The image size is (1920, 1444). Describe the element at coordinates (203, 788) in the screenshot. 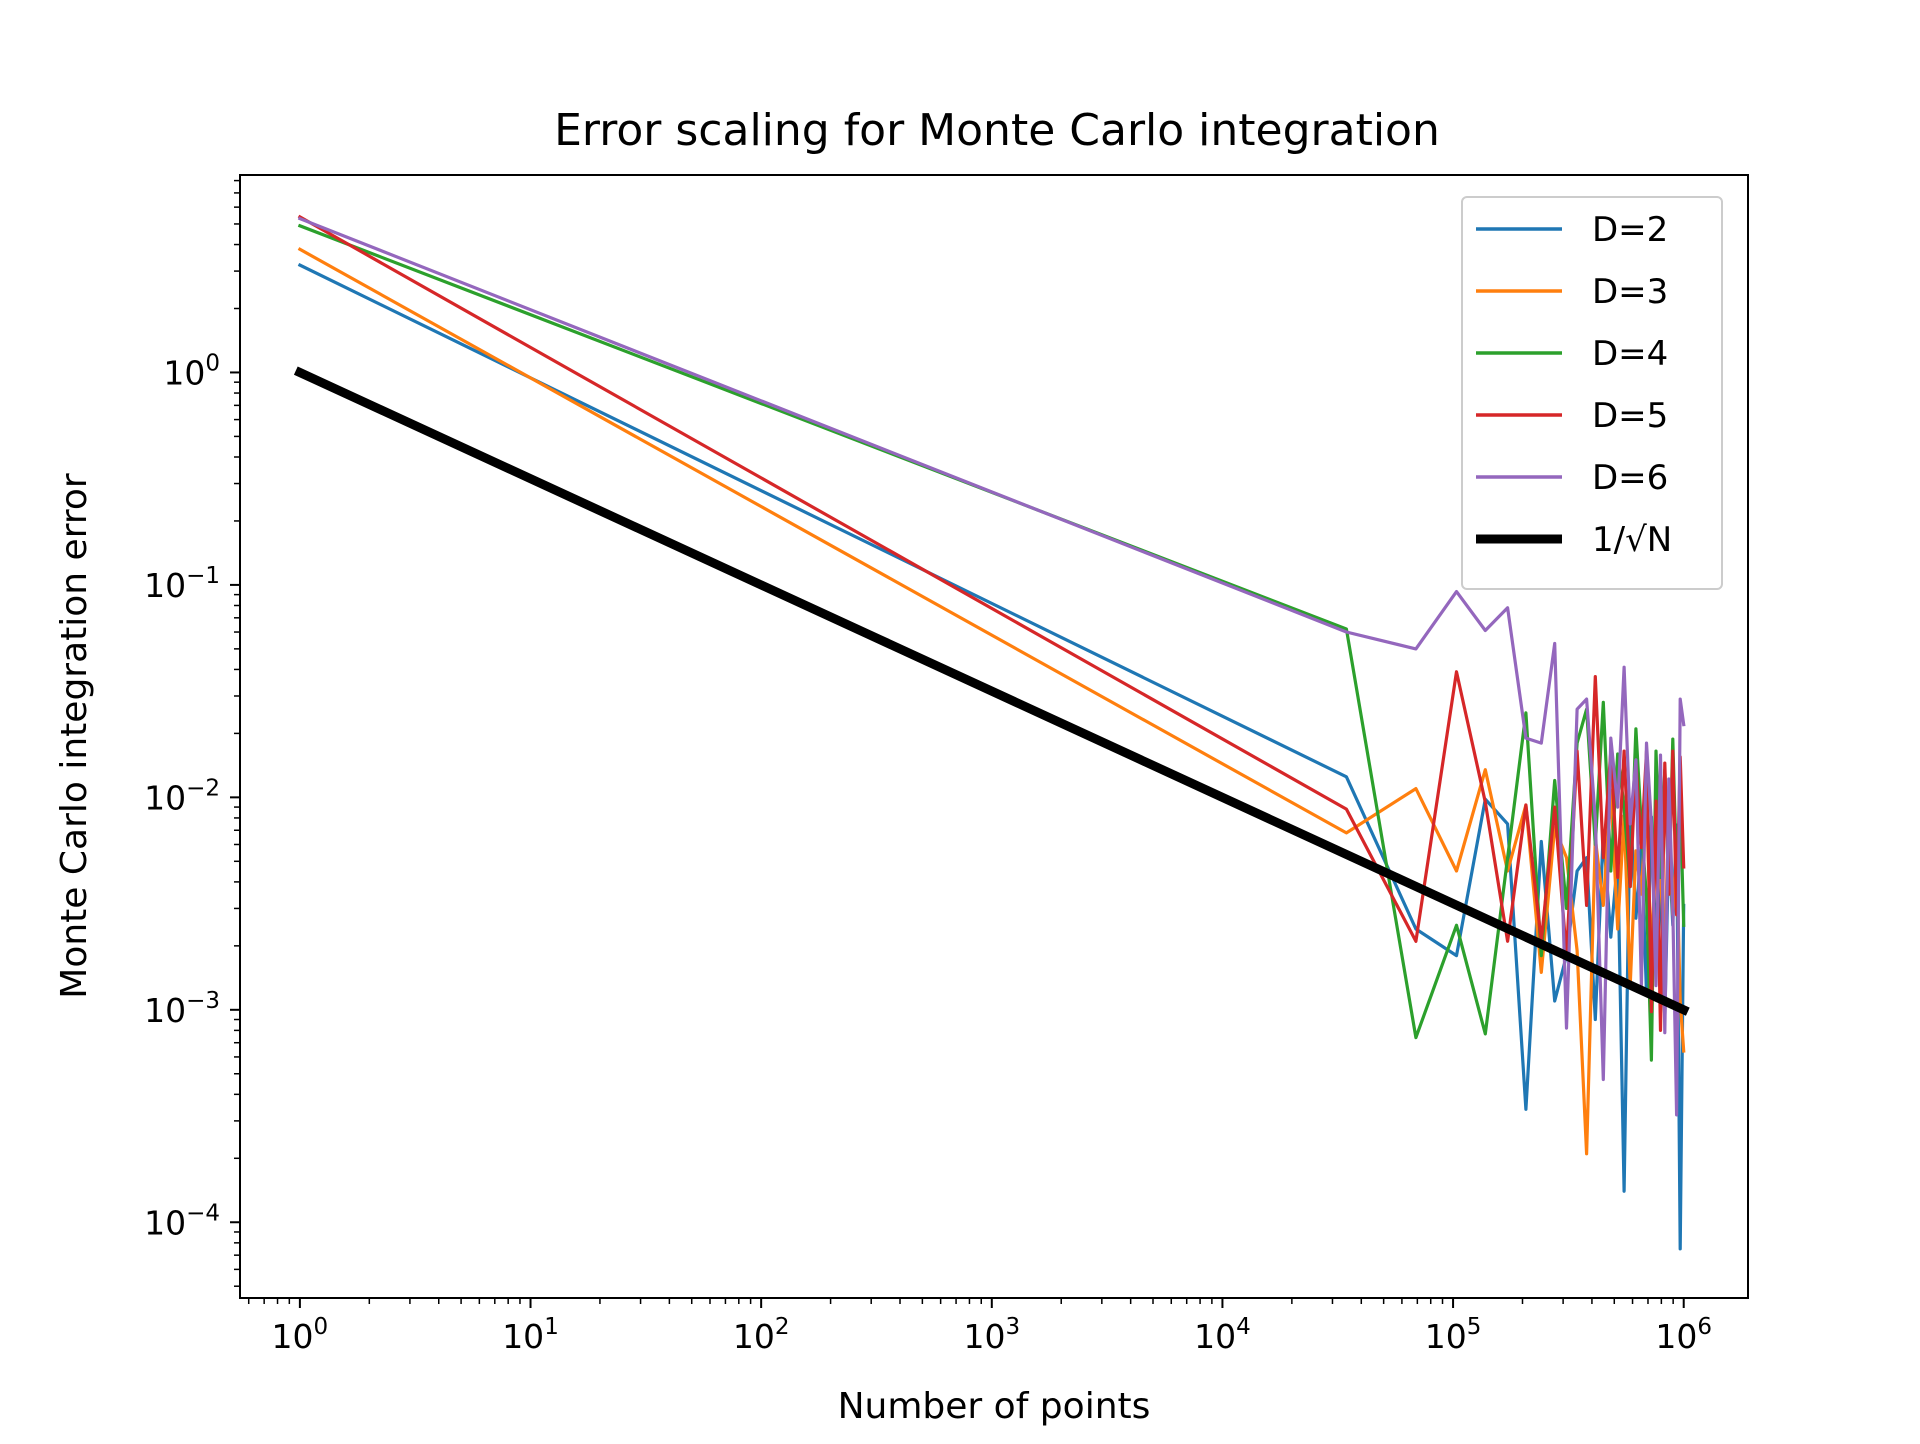

I see `y-tick-exponent: −2` at that location.